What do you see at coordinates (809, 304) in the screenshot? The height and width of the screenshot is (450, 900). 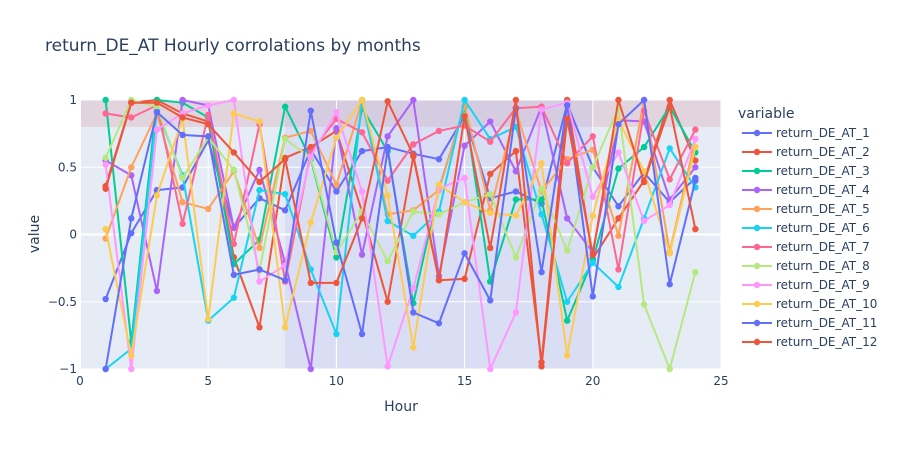 I see `legend-item: return_DE_AT_10` at bounding box center [809, 304].